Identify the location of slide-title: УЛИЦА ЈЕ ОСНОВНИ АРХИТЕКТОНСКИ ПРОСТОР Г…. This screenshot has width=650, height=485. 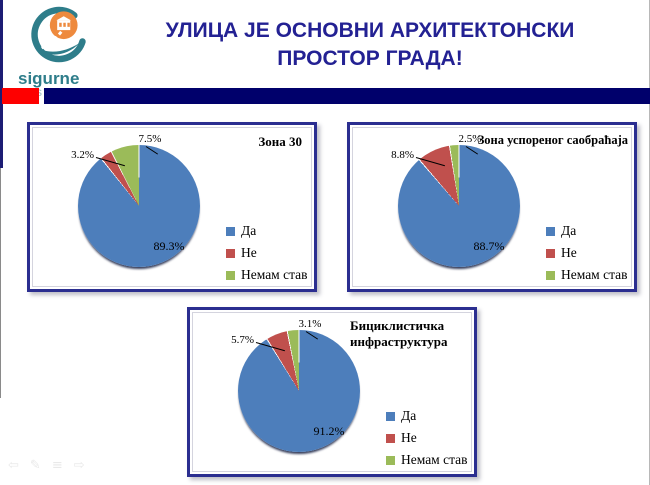
(370, 44).